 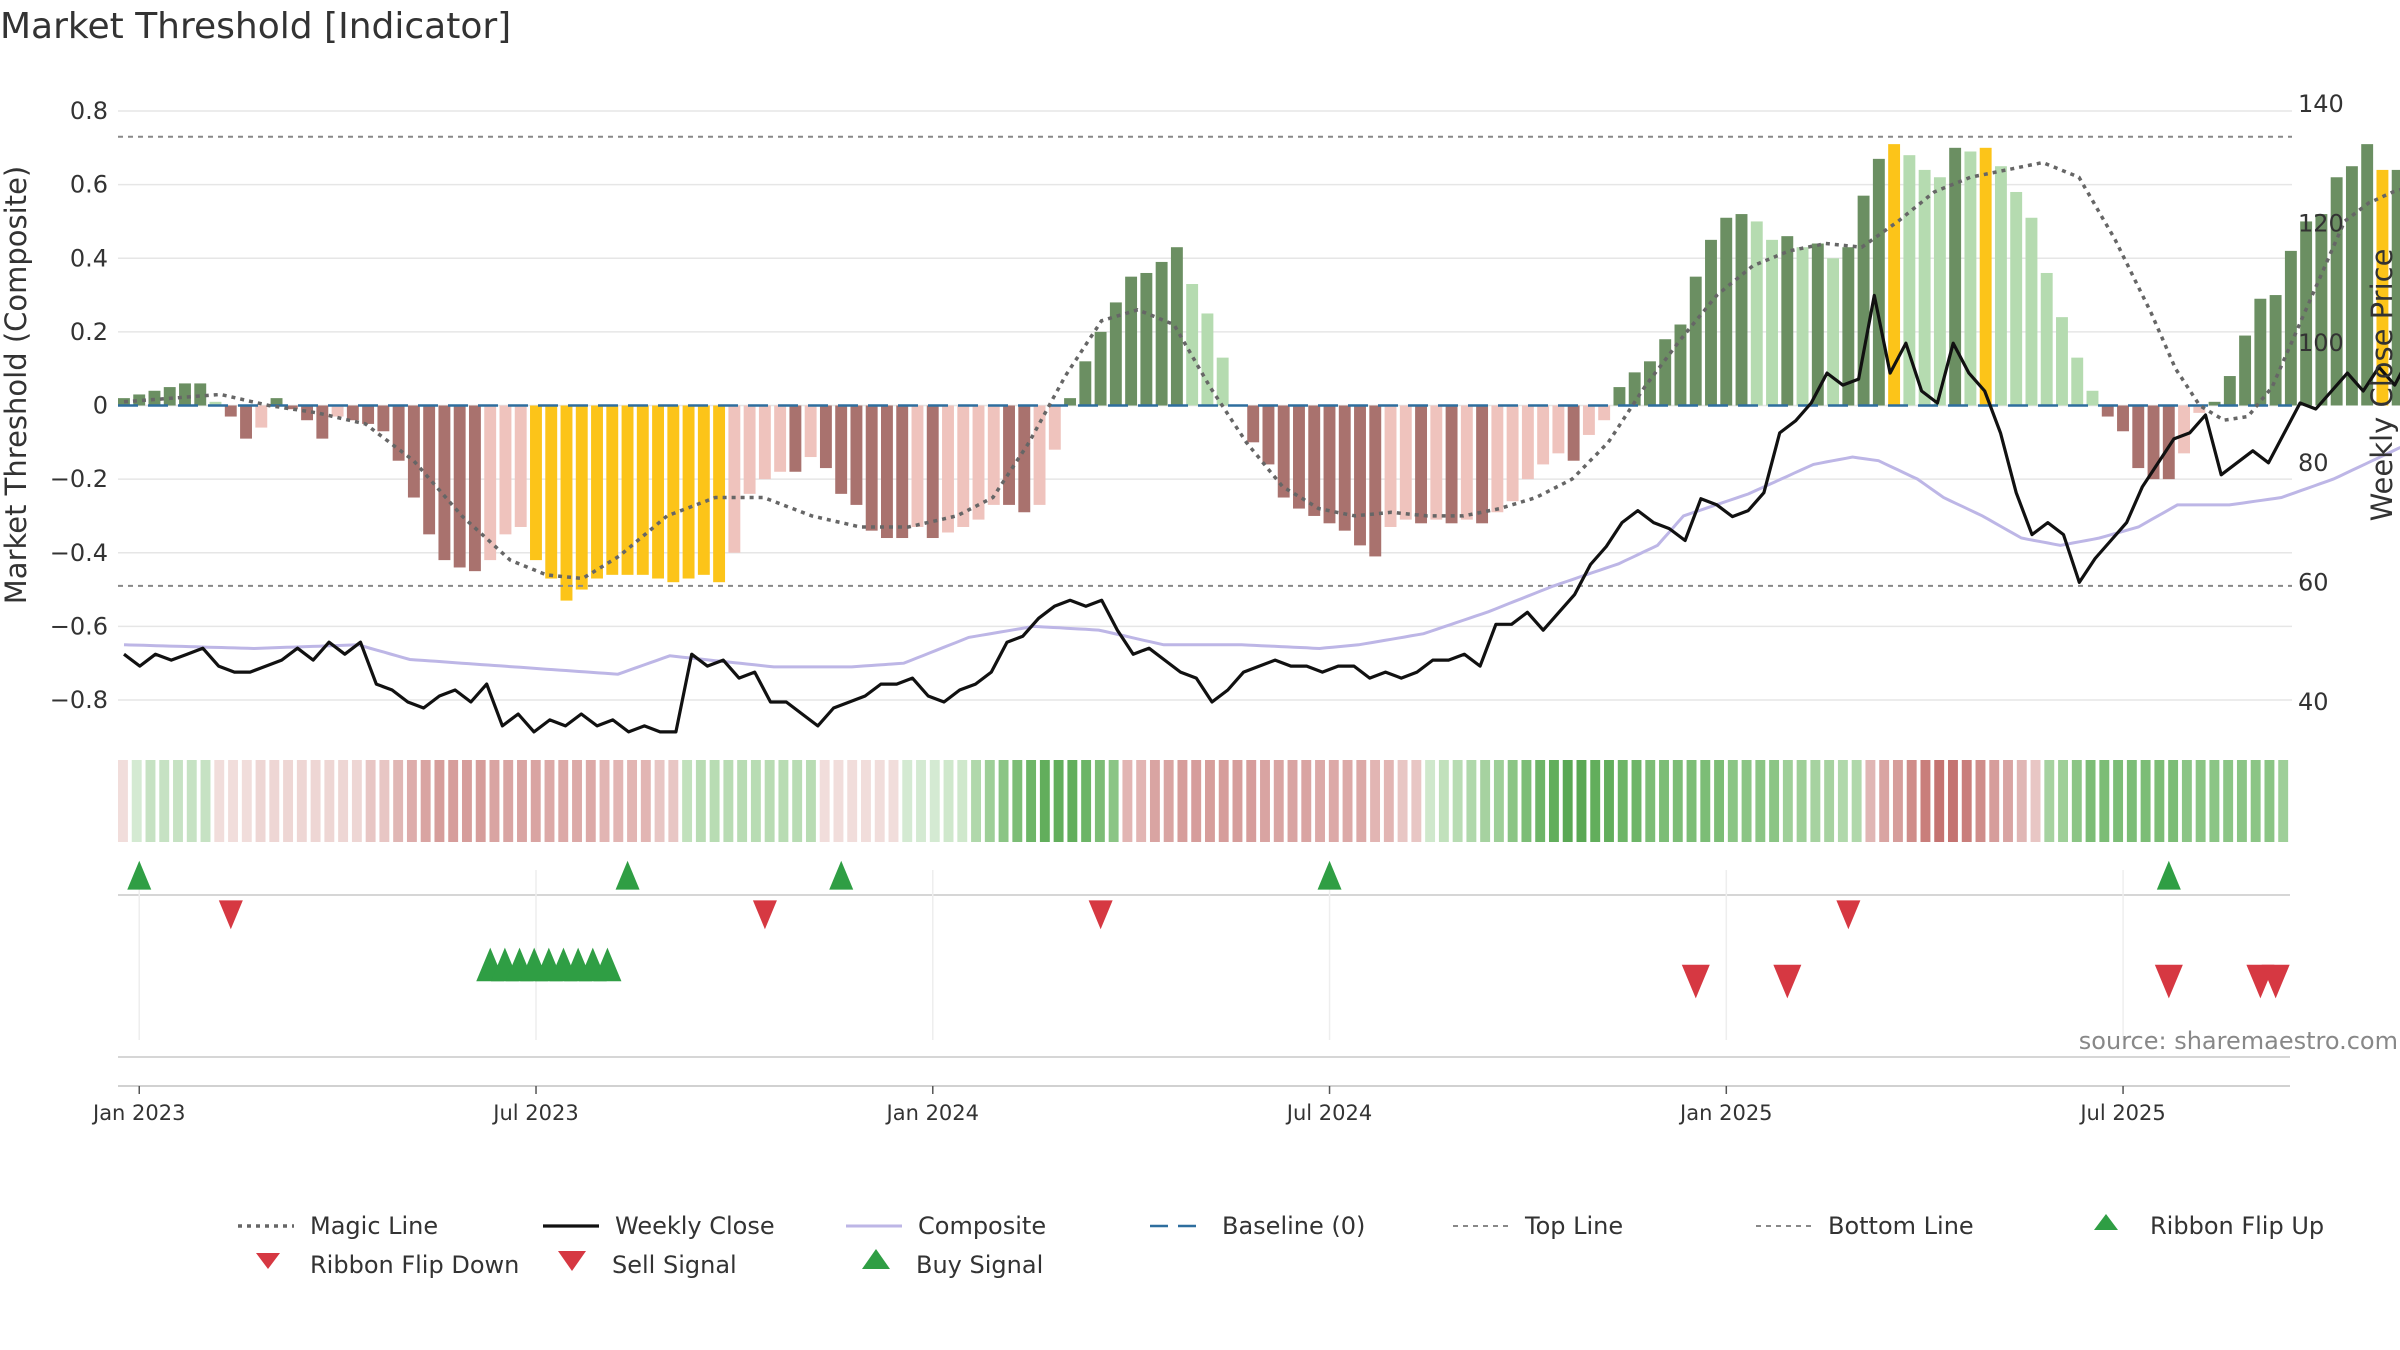 What do you see at coordinates (2313, 463) in the screenshot?
I see `right-tick-label: 80` at bounding box center [2313, 463].